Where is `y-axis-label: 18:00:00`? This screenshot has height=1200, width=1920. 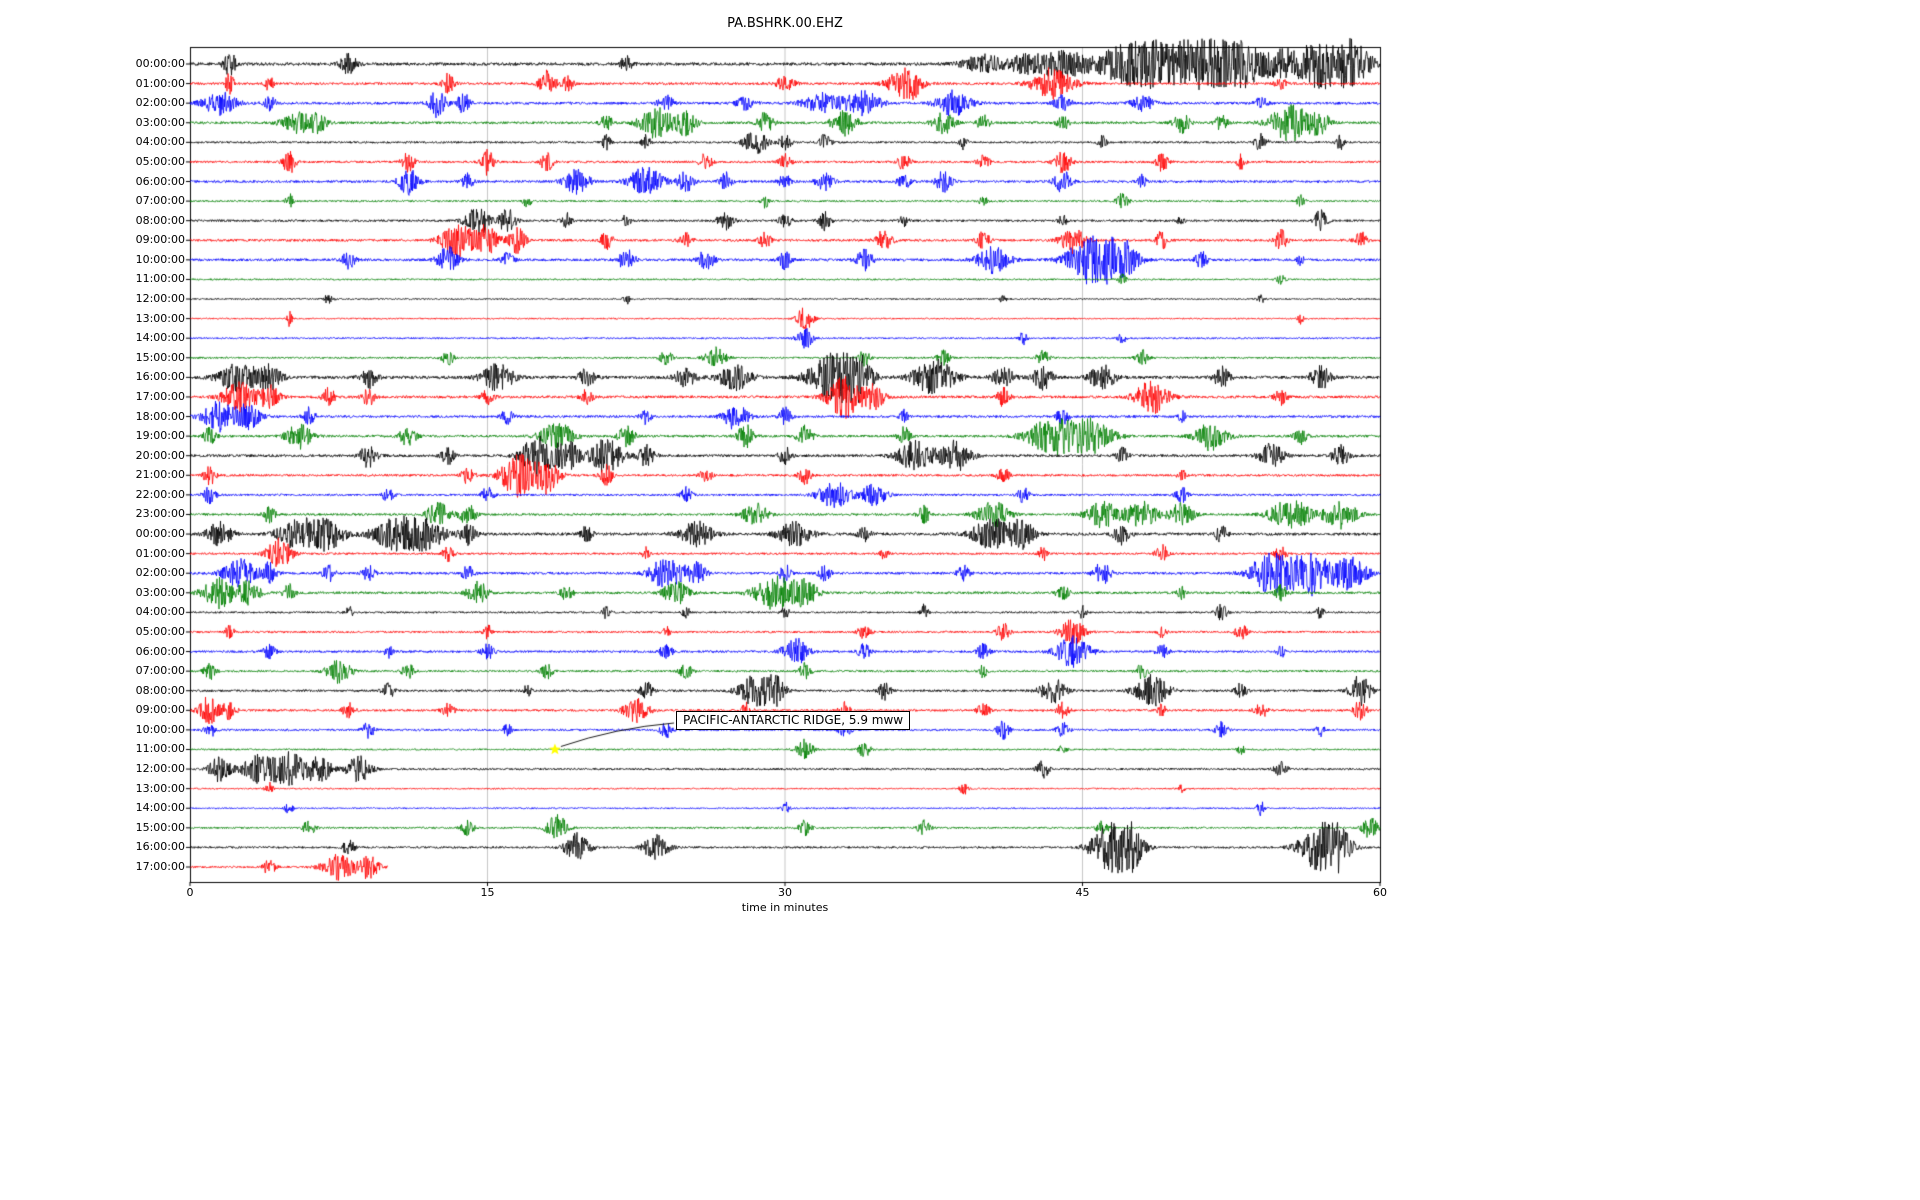 y-axis-label: 18:00:00 is located at coordinates (160, 416).